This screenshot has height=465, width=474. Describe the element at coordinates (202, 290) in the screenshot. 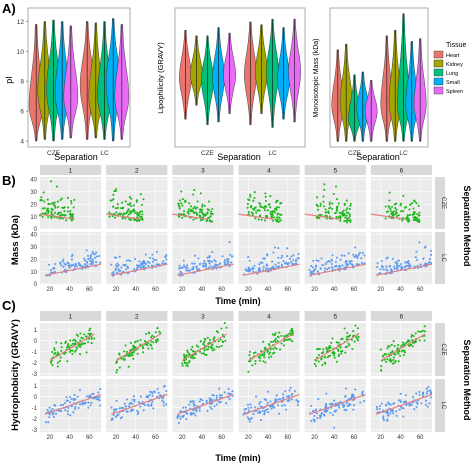

I see `x-tick-label: 40` at that location.